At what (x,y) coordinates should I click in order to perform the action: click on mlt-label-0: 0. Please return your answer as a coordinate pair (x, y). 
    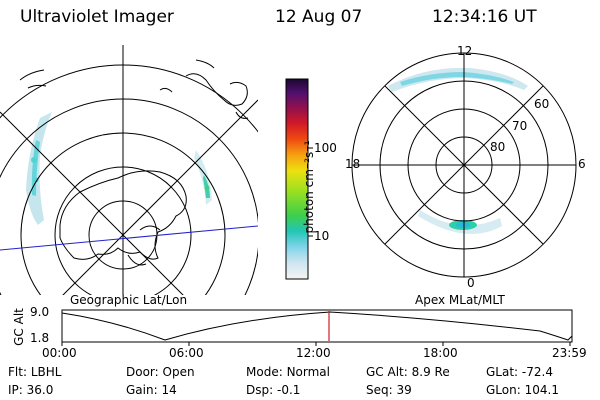
    Looking at the image, I should click on (471, 283).